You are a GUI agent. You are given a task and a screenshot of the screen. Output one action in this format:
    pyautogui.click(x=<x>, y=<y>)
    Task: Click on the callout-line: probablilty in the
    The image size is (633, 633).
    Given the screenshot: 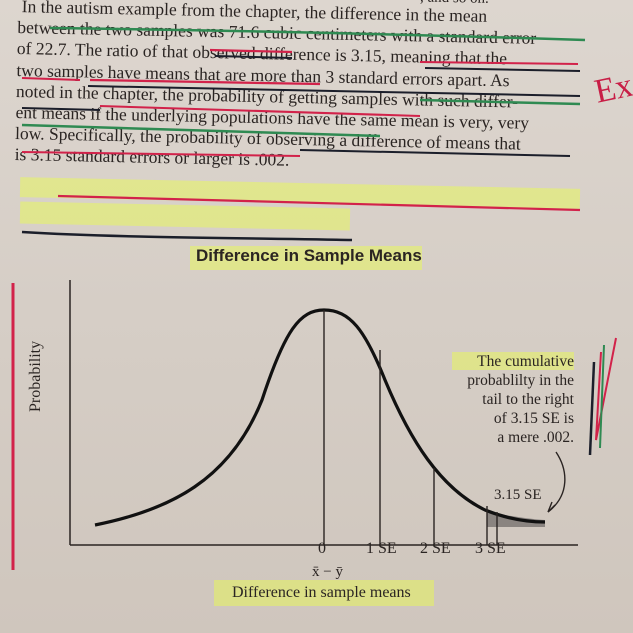 What is the action you would take?
    pyautogui.click(x=520, y=380)
    